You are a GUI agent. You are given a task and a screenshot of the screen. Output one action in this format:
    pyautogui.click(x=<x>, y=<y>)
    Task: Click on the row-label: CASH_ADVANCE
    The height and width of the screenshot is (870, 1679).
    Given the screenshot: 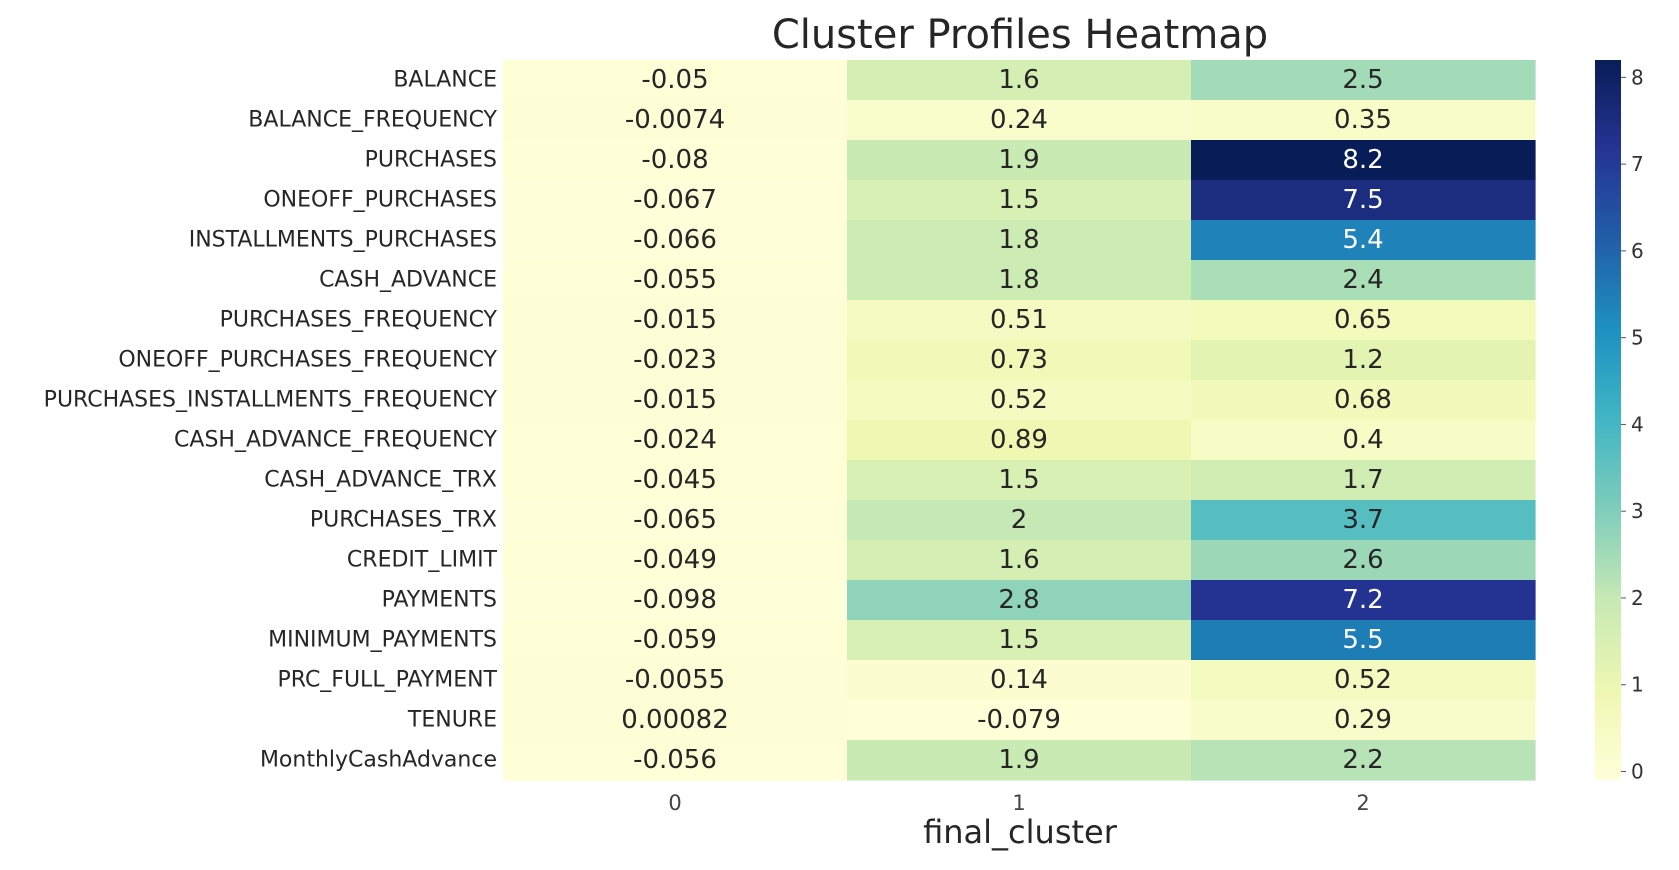 What is the action you would take?
    pyautogui.click(x=408, y=280)
    